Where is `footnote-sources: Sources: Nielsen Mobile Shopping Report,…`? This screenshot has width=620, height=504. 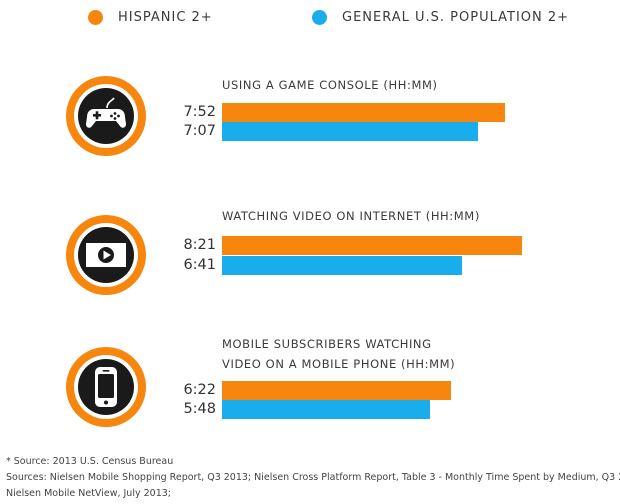
footnote-sources: Sources: Nielsen Mobile Shopping Report,… is located at coordinates (313, 477).